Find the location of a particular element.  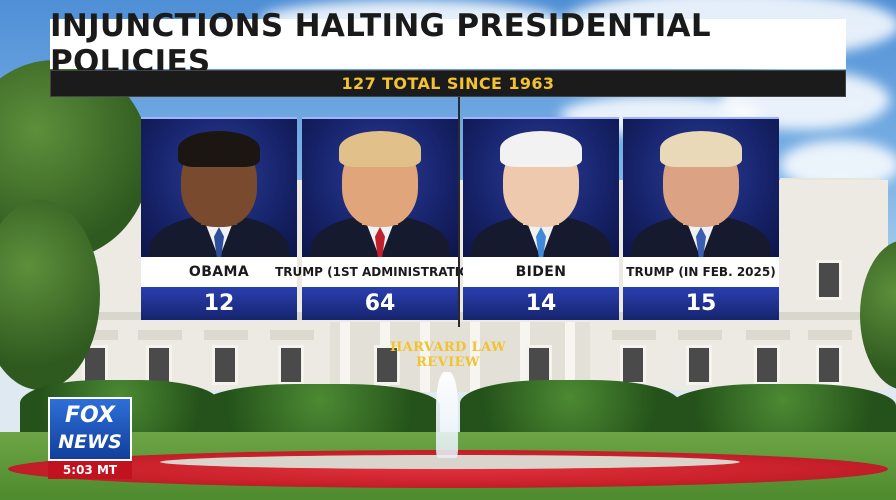

value-box: 64 is located at coordinates (380, 303).